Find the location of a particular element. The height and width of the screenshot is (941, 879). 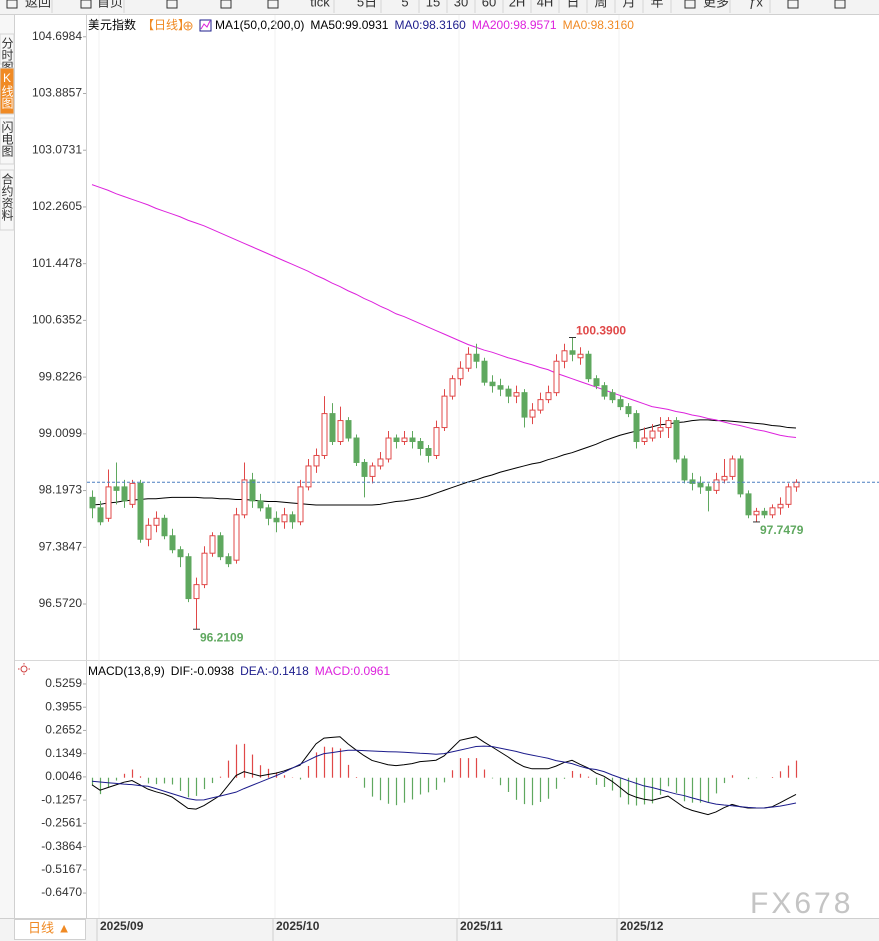

timeframe-box is located at coordinates (50, 929).